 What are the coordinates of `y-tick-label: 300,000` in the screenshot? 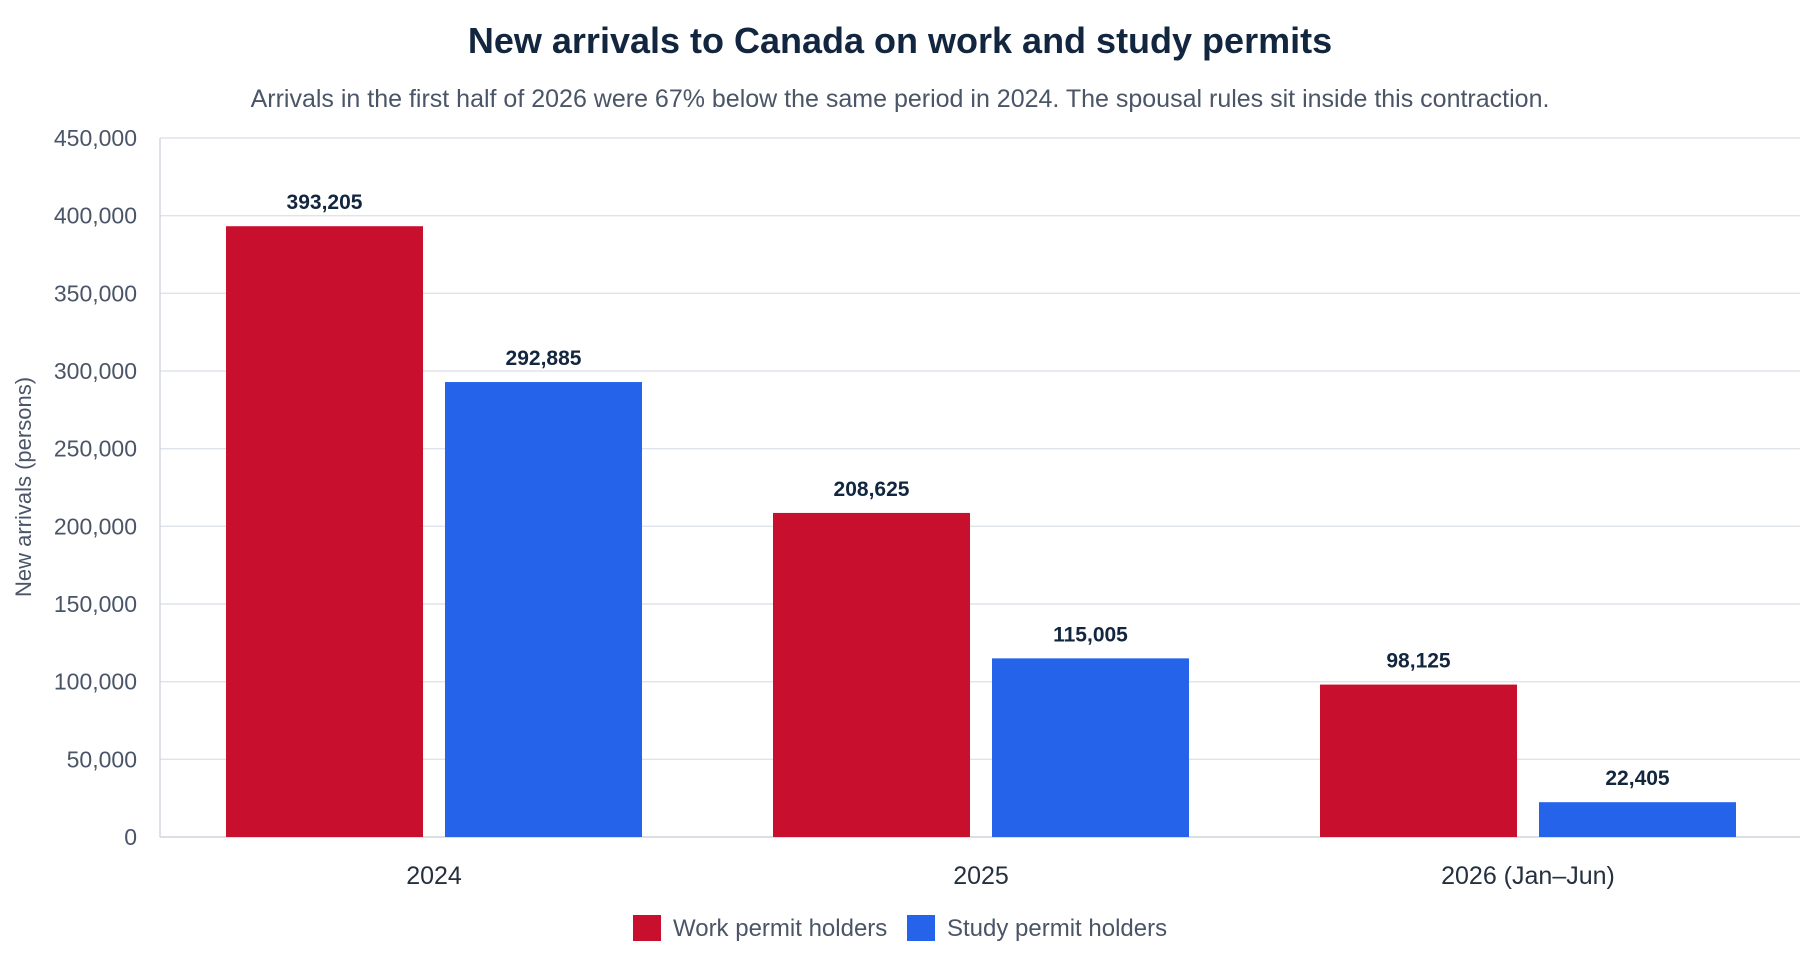 It's located at (95, 371).